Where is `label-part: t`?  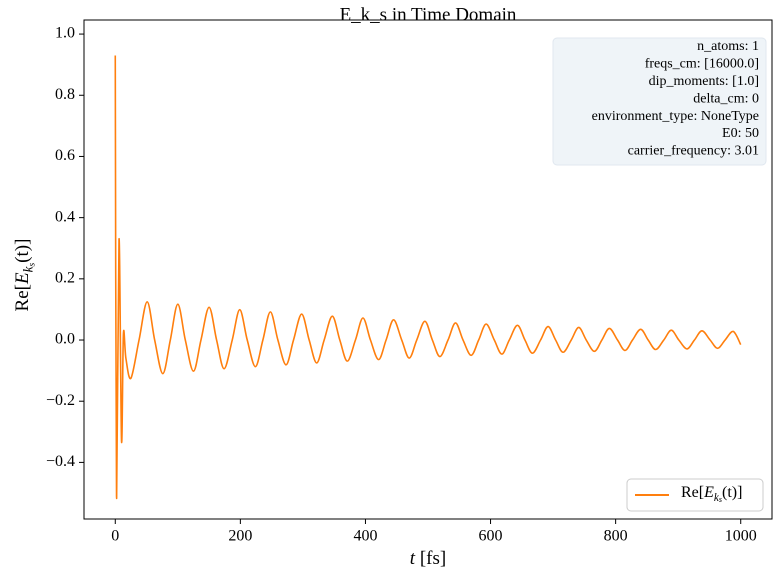
label-part: t is located at coordinates (413, 558).